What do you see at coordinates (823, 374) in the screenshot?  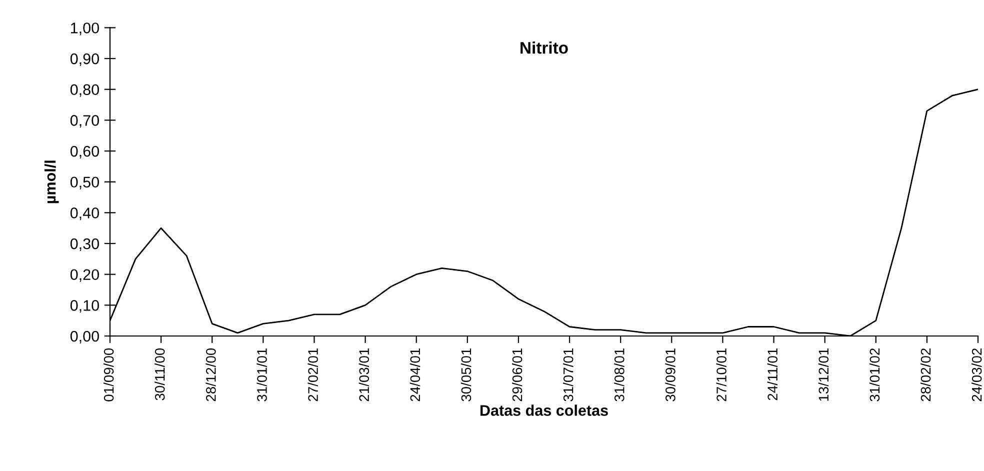 I see `x-tick-label: 13/12/01` at bounding box center [823, 374].